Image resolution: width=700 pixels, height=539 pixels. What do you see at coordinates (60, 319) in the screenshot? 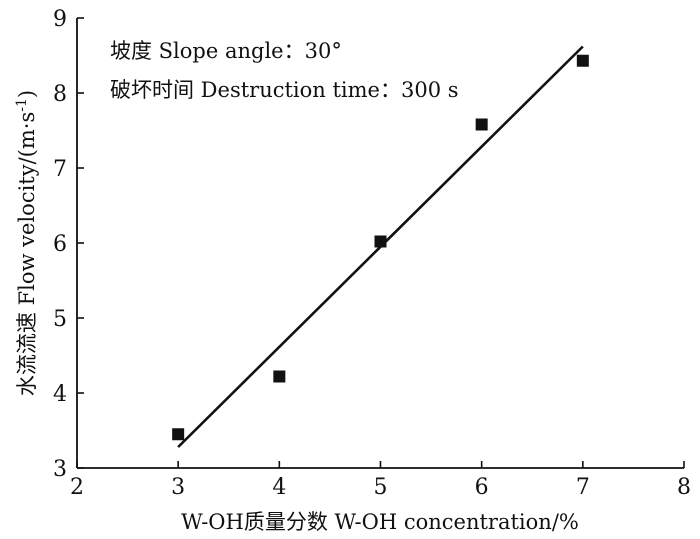
I see `y-tick-label: 5` at bounding box center [60, 319].